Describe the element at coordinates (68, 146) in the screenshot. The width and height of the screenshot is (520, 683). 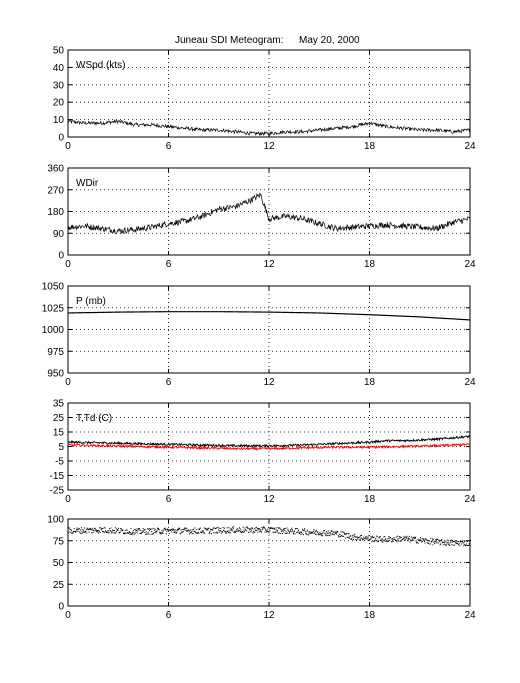
I see `x-tick-label: 0` at that location.